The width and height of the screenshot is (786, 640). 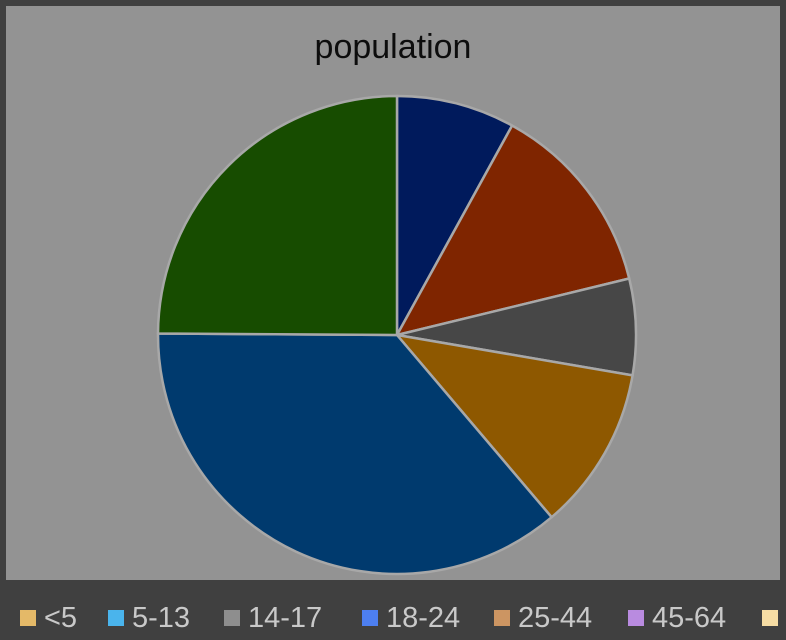 I want to click on chart-title: population, so click(x=393, y=47).